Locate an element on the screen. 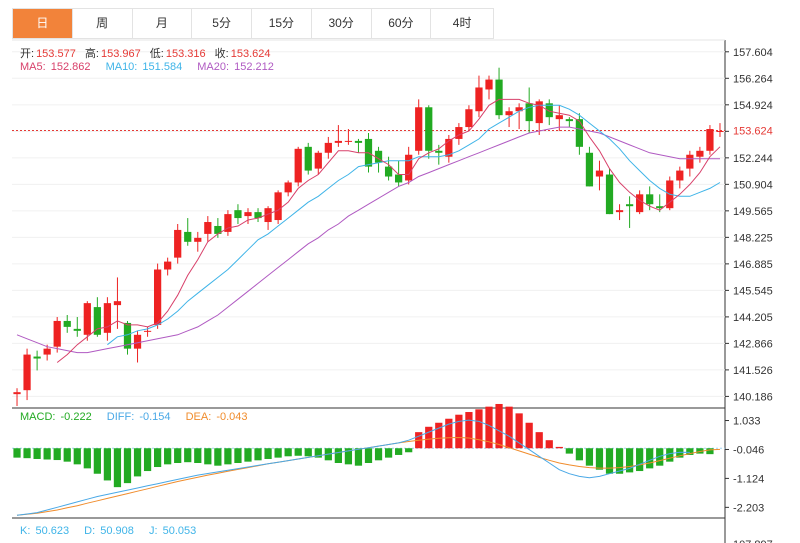  tab-month: 月 is located at coordinates (163, 23).